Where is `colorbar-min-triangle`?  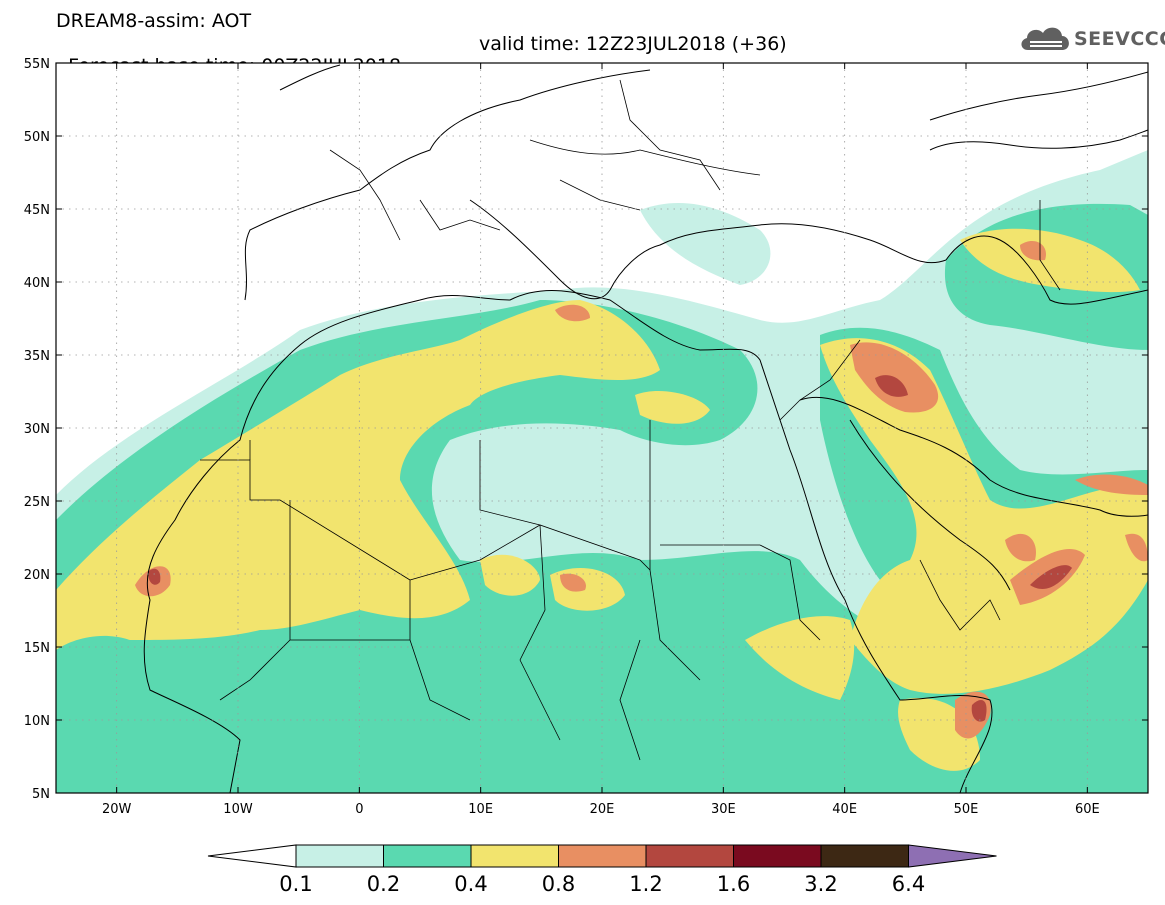 colorbar-min-triangle is located at coordinates (252, 856).